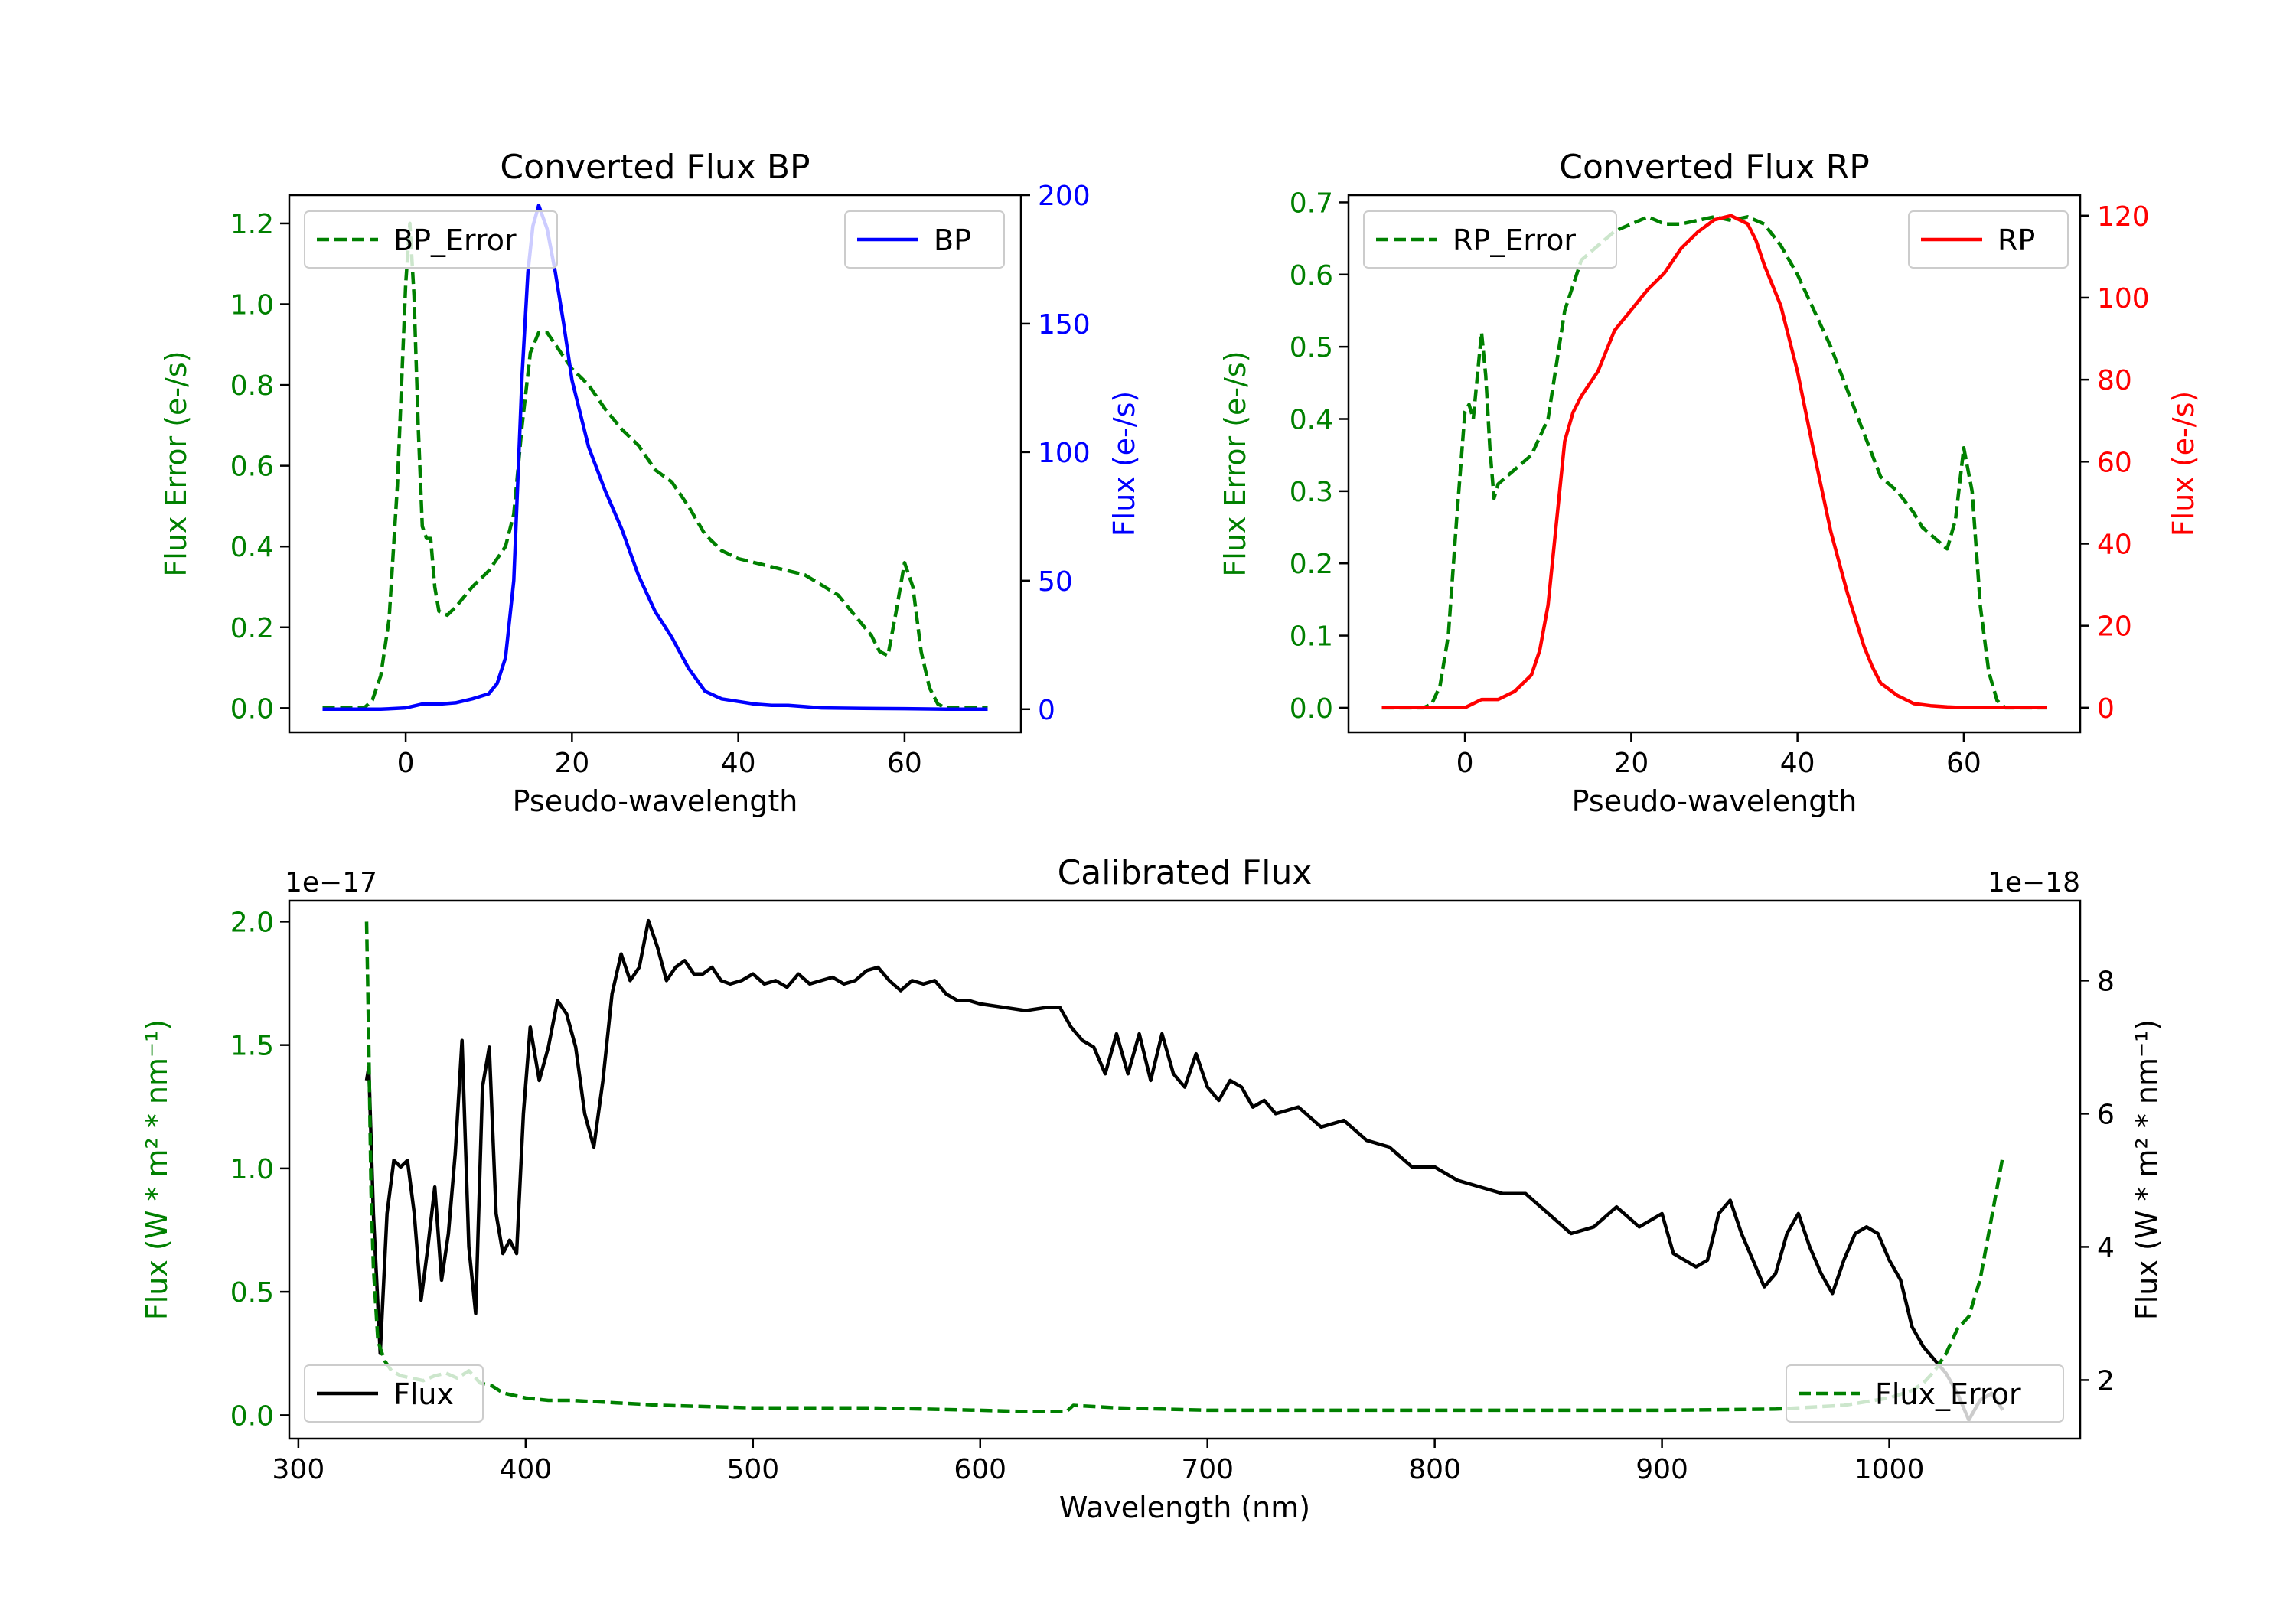 The height and width of the screenshot is (1607, 2296). I want to click on right-tick-label: 120, so click(2123, 217).